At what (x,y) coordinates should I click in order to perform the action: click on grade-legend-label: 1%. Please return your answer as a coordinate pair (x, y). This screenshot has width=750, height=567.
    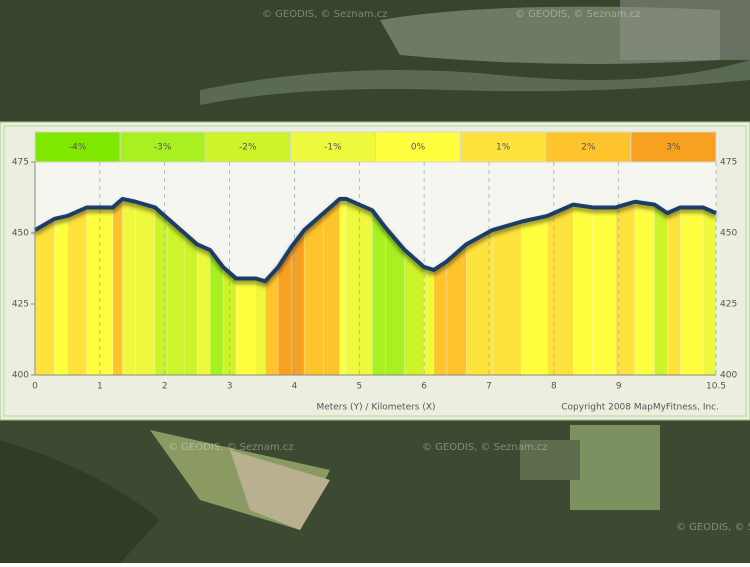
    Looking at the image, I should click on (503, 148).